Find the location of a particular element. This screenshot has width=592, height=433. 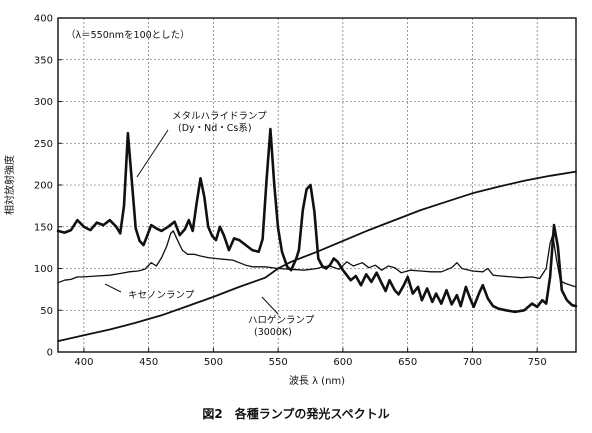

figure-caption: 図2 各種ランプの発光スペクトル is located at coordinates (295, 413).